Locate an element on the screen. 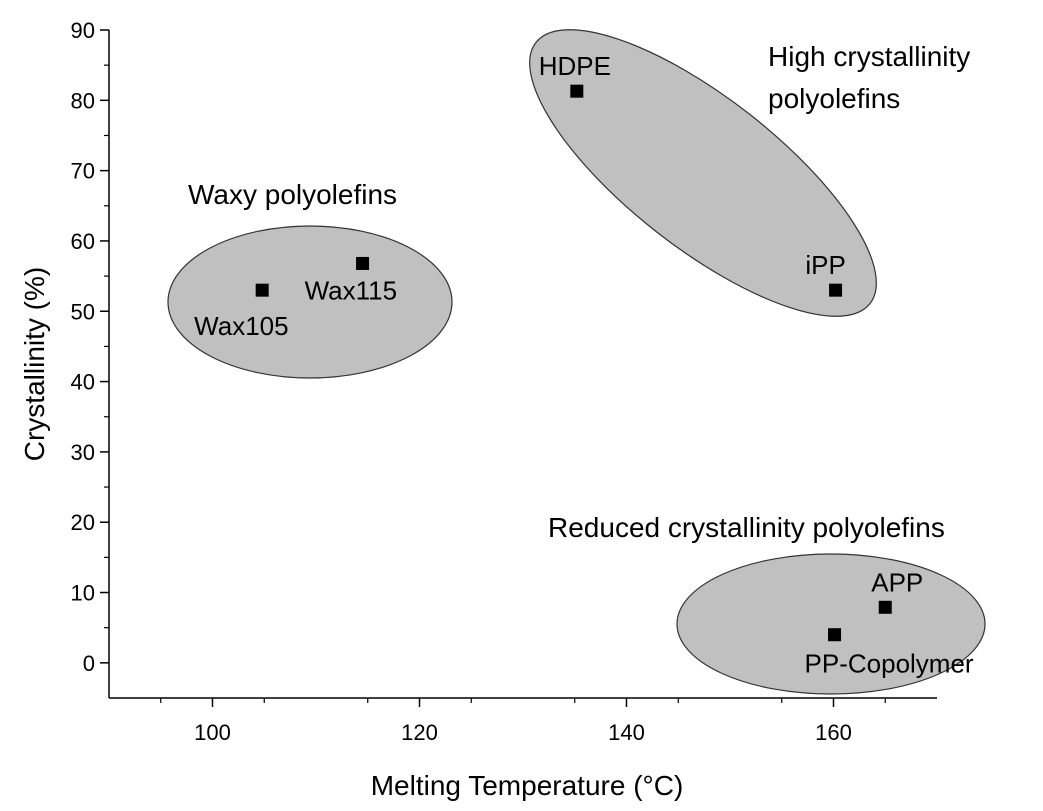 The height and width of the screenshot is (811, 1043). y-ticks: 0 10 20 30 40 50 60 70 80 90 is located at coordinates (90, 347).